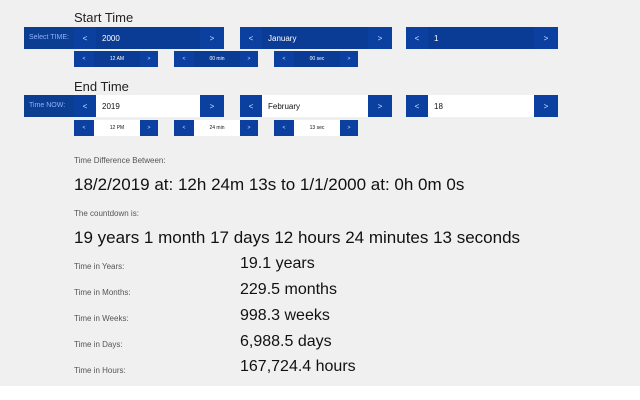 This screenshot has width=640, height=400. What do you see at coordinates (546, 106) in the screenshot?
I see `end-day-next-button: >` at bounding box center [546, 106].